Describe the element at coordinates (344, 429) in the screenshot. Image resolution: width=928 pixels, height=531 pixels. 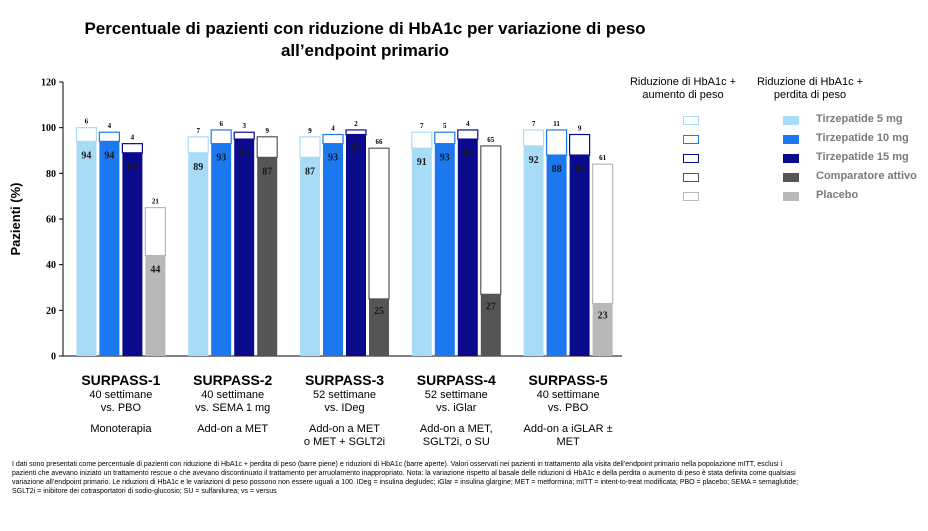
I see `trial-background-therapy: Add-on a MET` at that location.